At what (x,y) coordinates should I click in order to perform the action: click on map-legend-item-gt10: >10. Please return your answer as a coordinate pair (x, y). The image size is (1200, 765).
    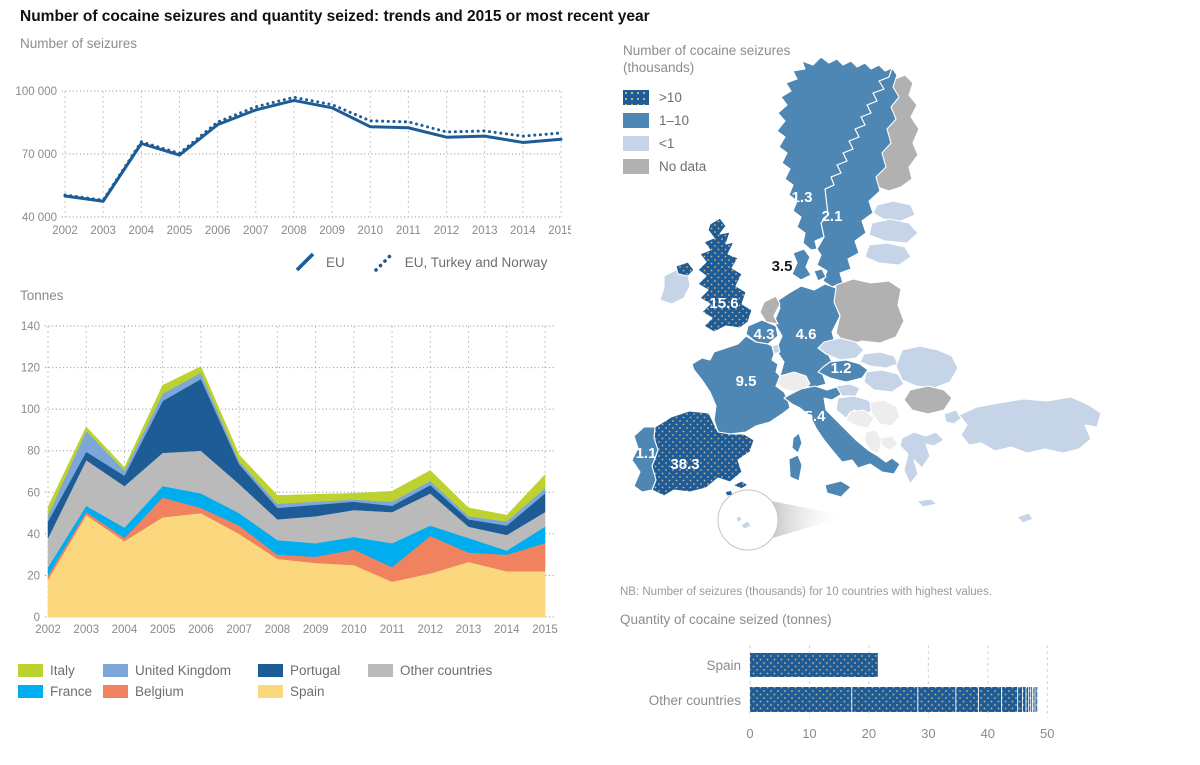
    Looking at the image, I should click on (718, 97).